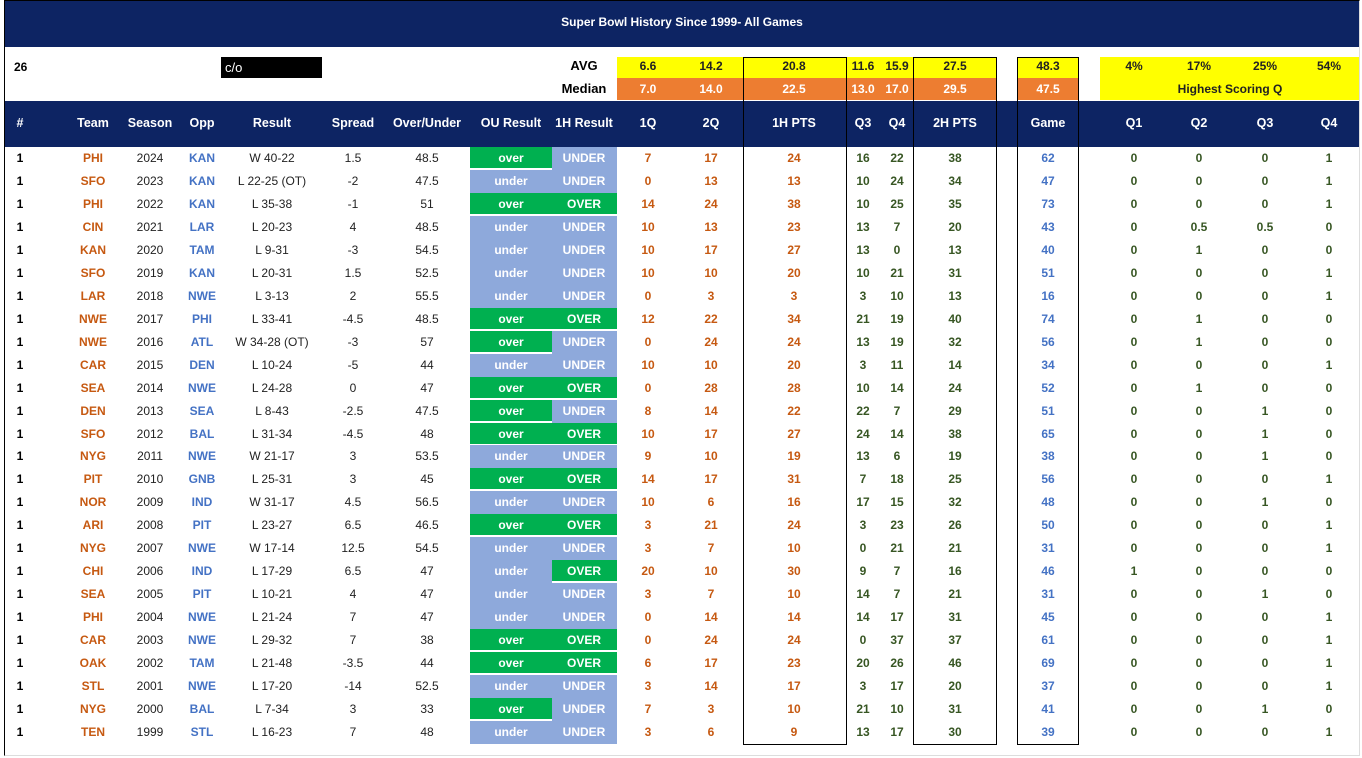 The image size is (1362, 758). I want to click on avg-value: 27.5, so click(955, 66).